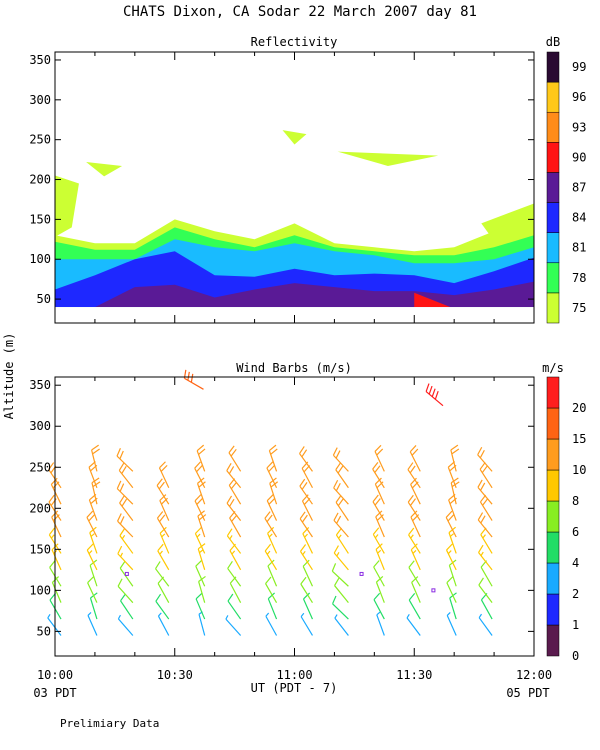 The width and height of the screenshot is (600, 750). I want to click on x-tick-label: 10:30, so click(175, 675).